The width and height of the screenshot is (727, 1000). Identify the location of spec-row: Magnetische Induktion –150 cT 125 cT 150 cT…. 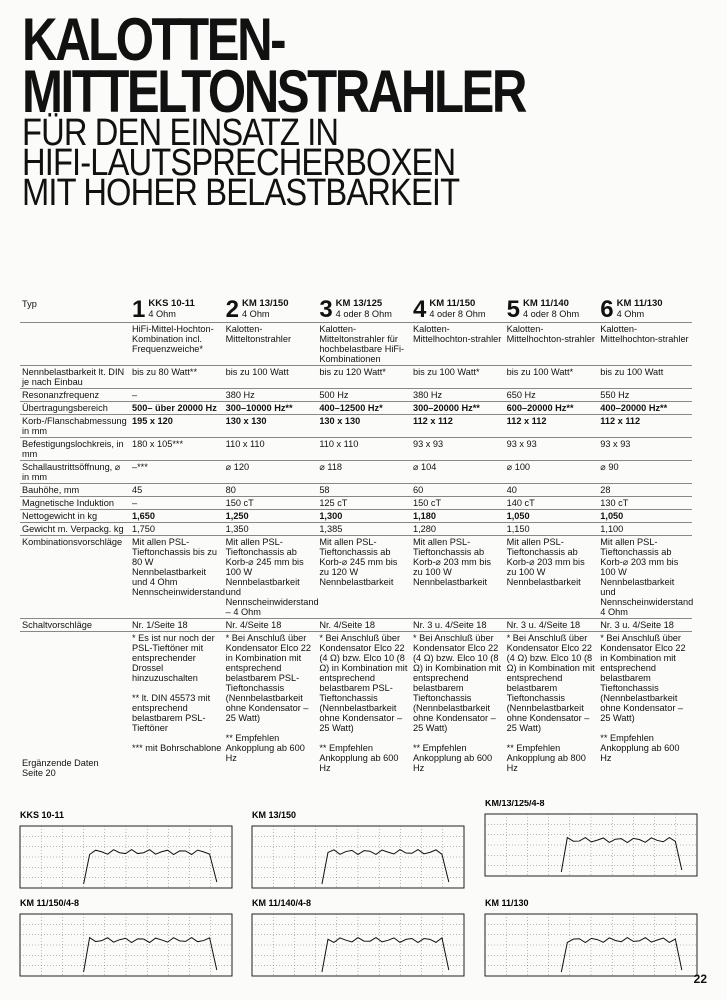
(356, 503).